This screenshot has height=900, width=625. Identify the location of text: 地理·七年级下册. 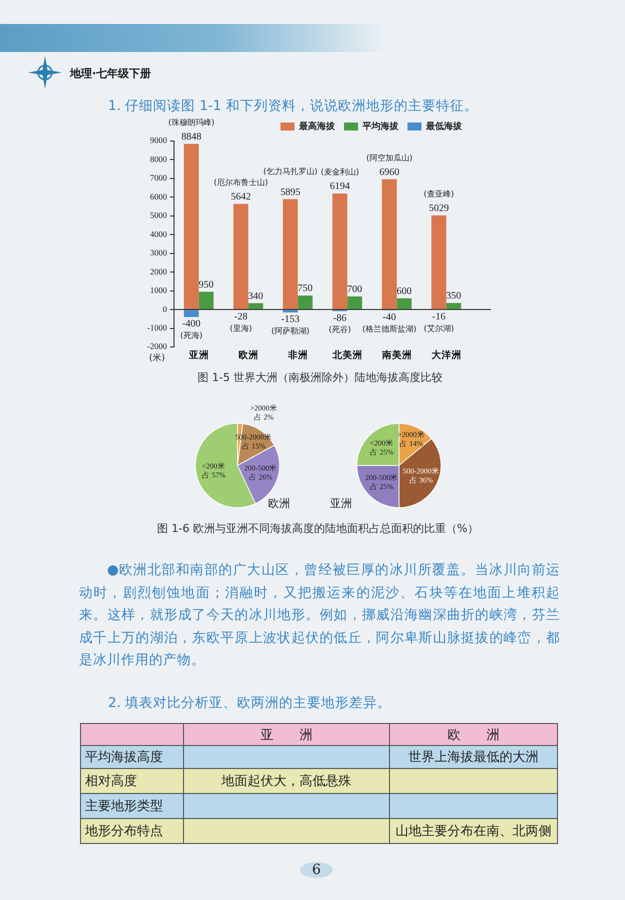
(111, 73).